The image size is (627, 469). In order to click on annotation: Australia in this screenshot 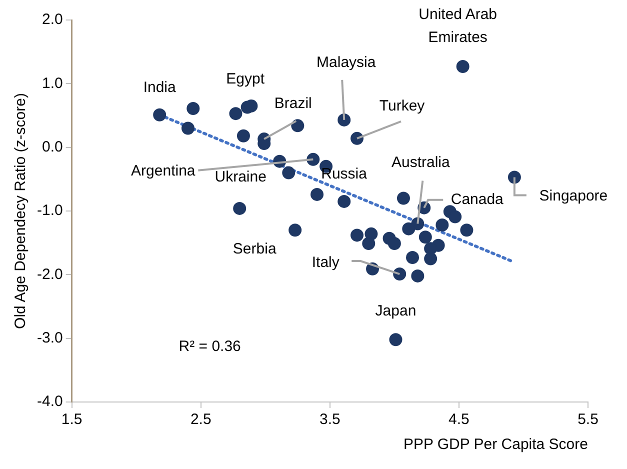, I will do `click(421, 162)`.